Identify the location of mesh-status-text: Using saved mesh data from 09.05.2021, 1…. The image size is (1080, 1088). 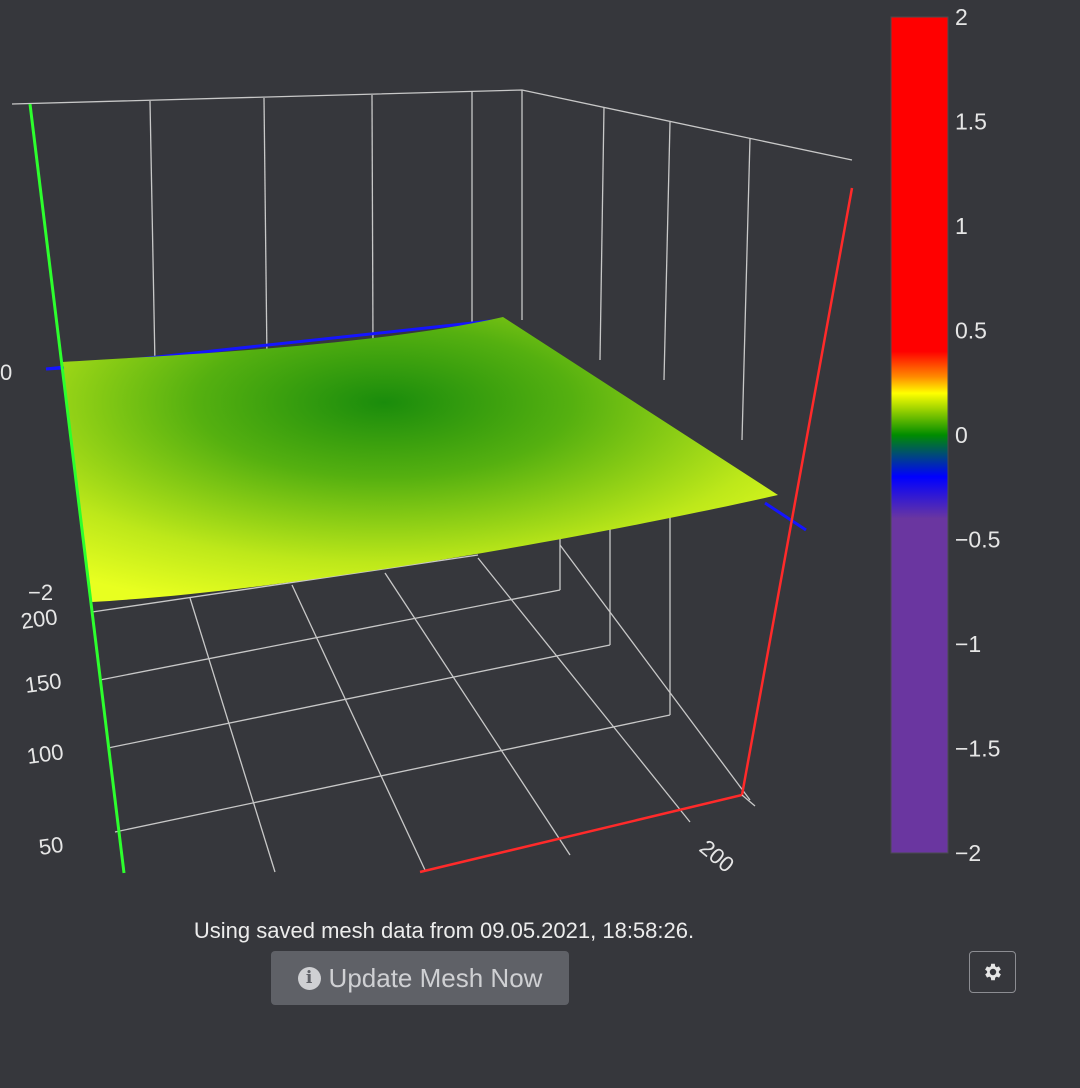
(444, 930).